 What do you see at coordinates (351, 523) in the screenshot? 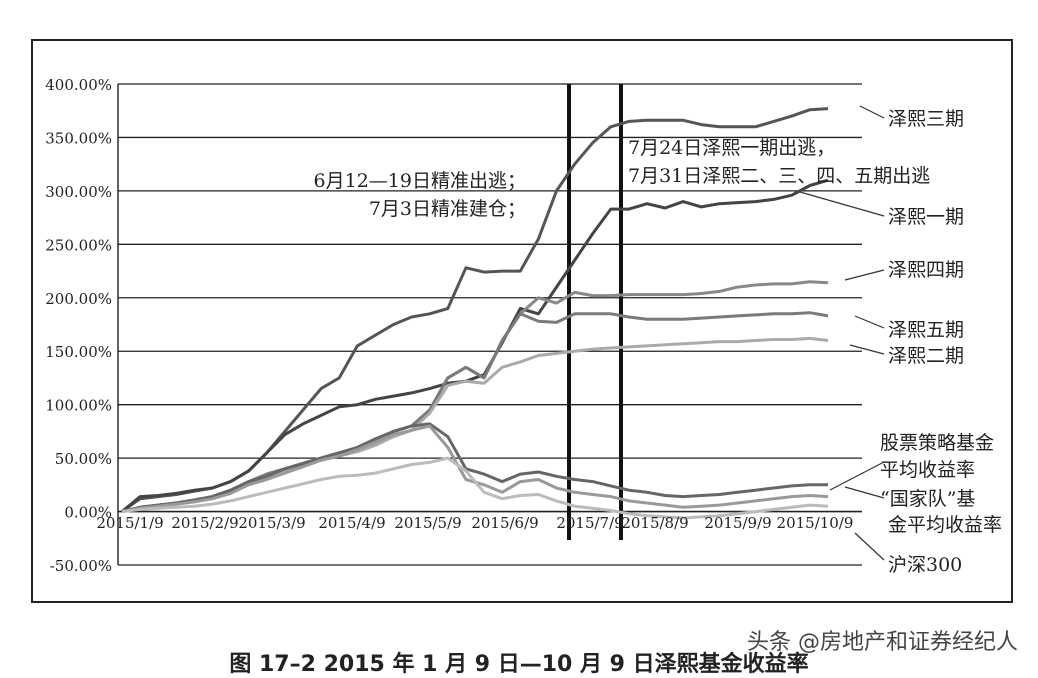
I see `x-tick-label: 2015/4/9` at bounding box center [351, 523].